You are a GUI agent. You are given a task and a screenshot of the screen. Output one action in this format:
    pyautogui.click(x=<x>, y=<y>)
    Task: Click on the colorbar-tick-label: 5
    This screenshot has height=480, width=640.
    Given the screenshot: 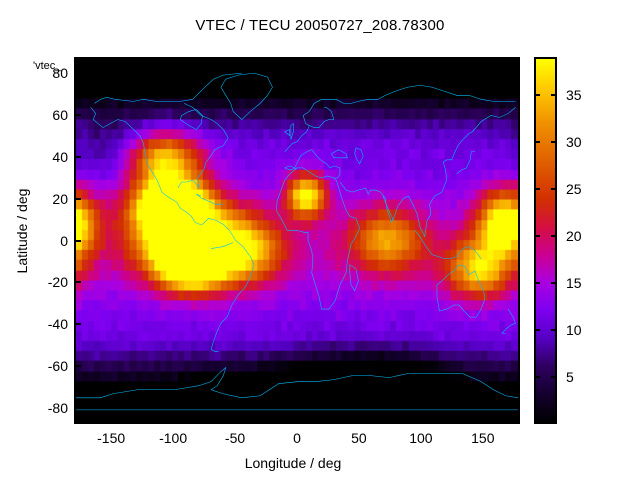 What is the action you would take?
    pyautogui.click(x=570, y=376)
    